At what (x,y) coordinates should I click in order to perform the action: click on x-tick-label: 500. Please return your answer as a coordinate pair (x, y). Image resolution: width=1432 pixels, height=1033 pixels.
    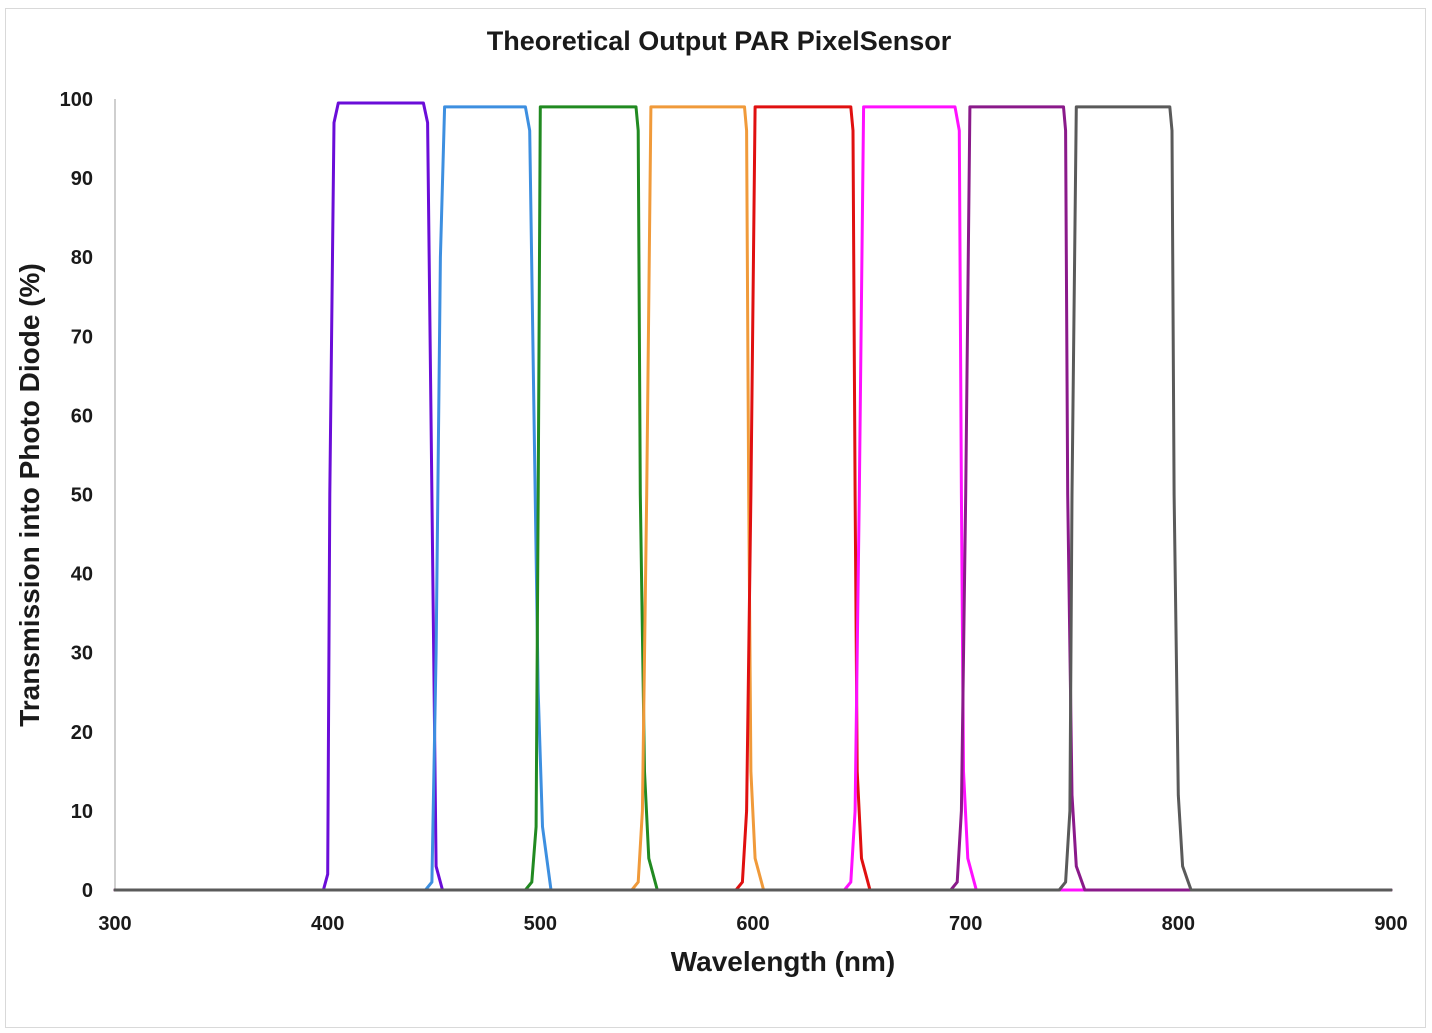
    Looking at the image, I should click on (540, 924).